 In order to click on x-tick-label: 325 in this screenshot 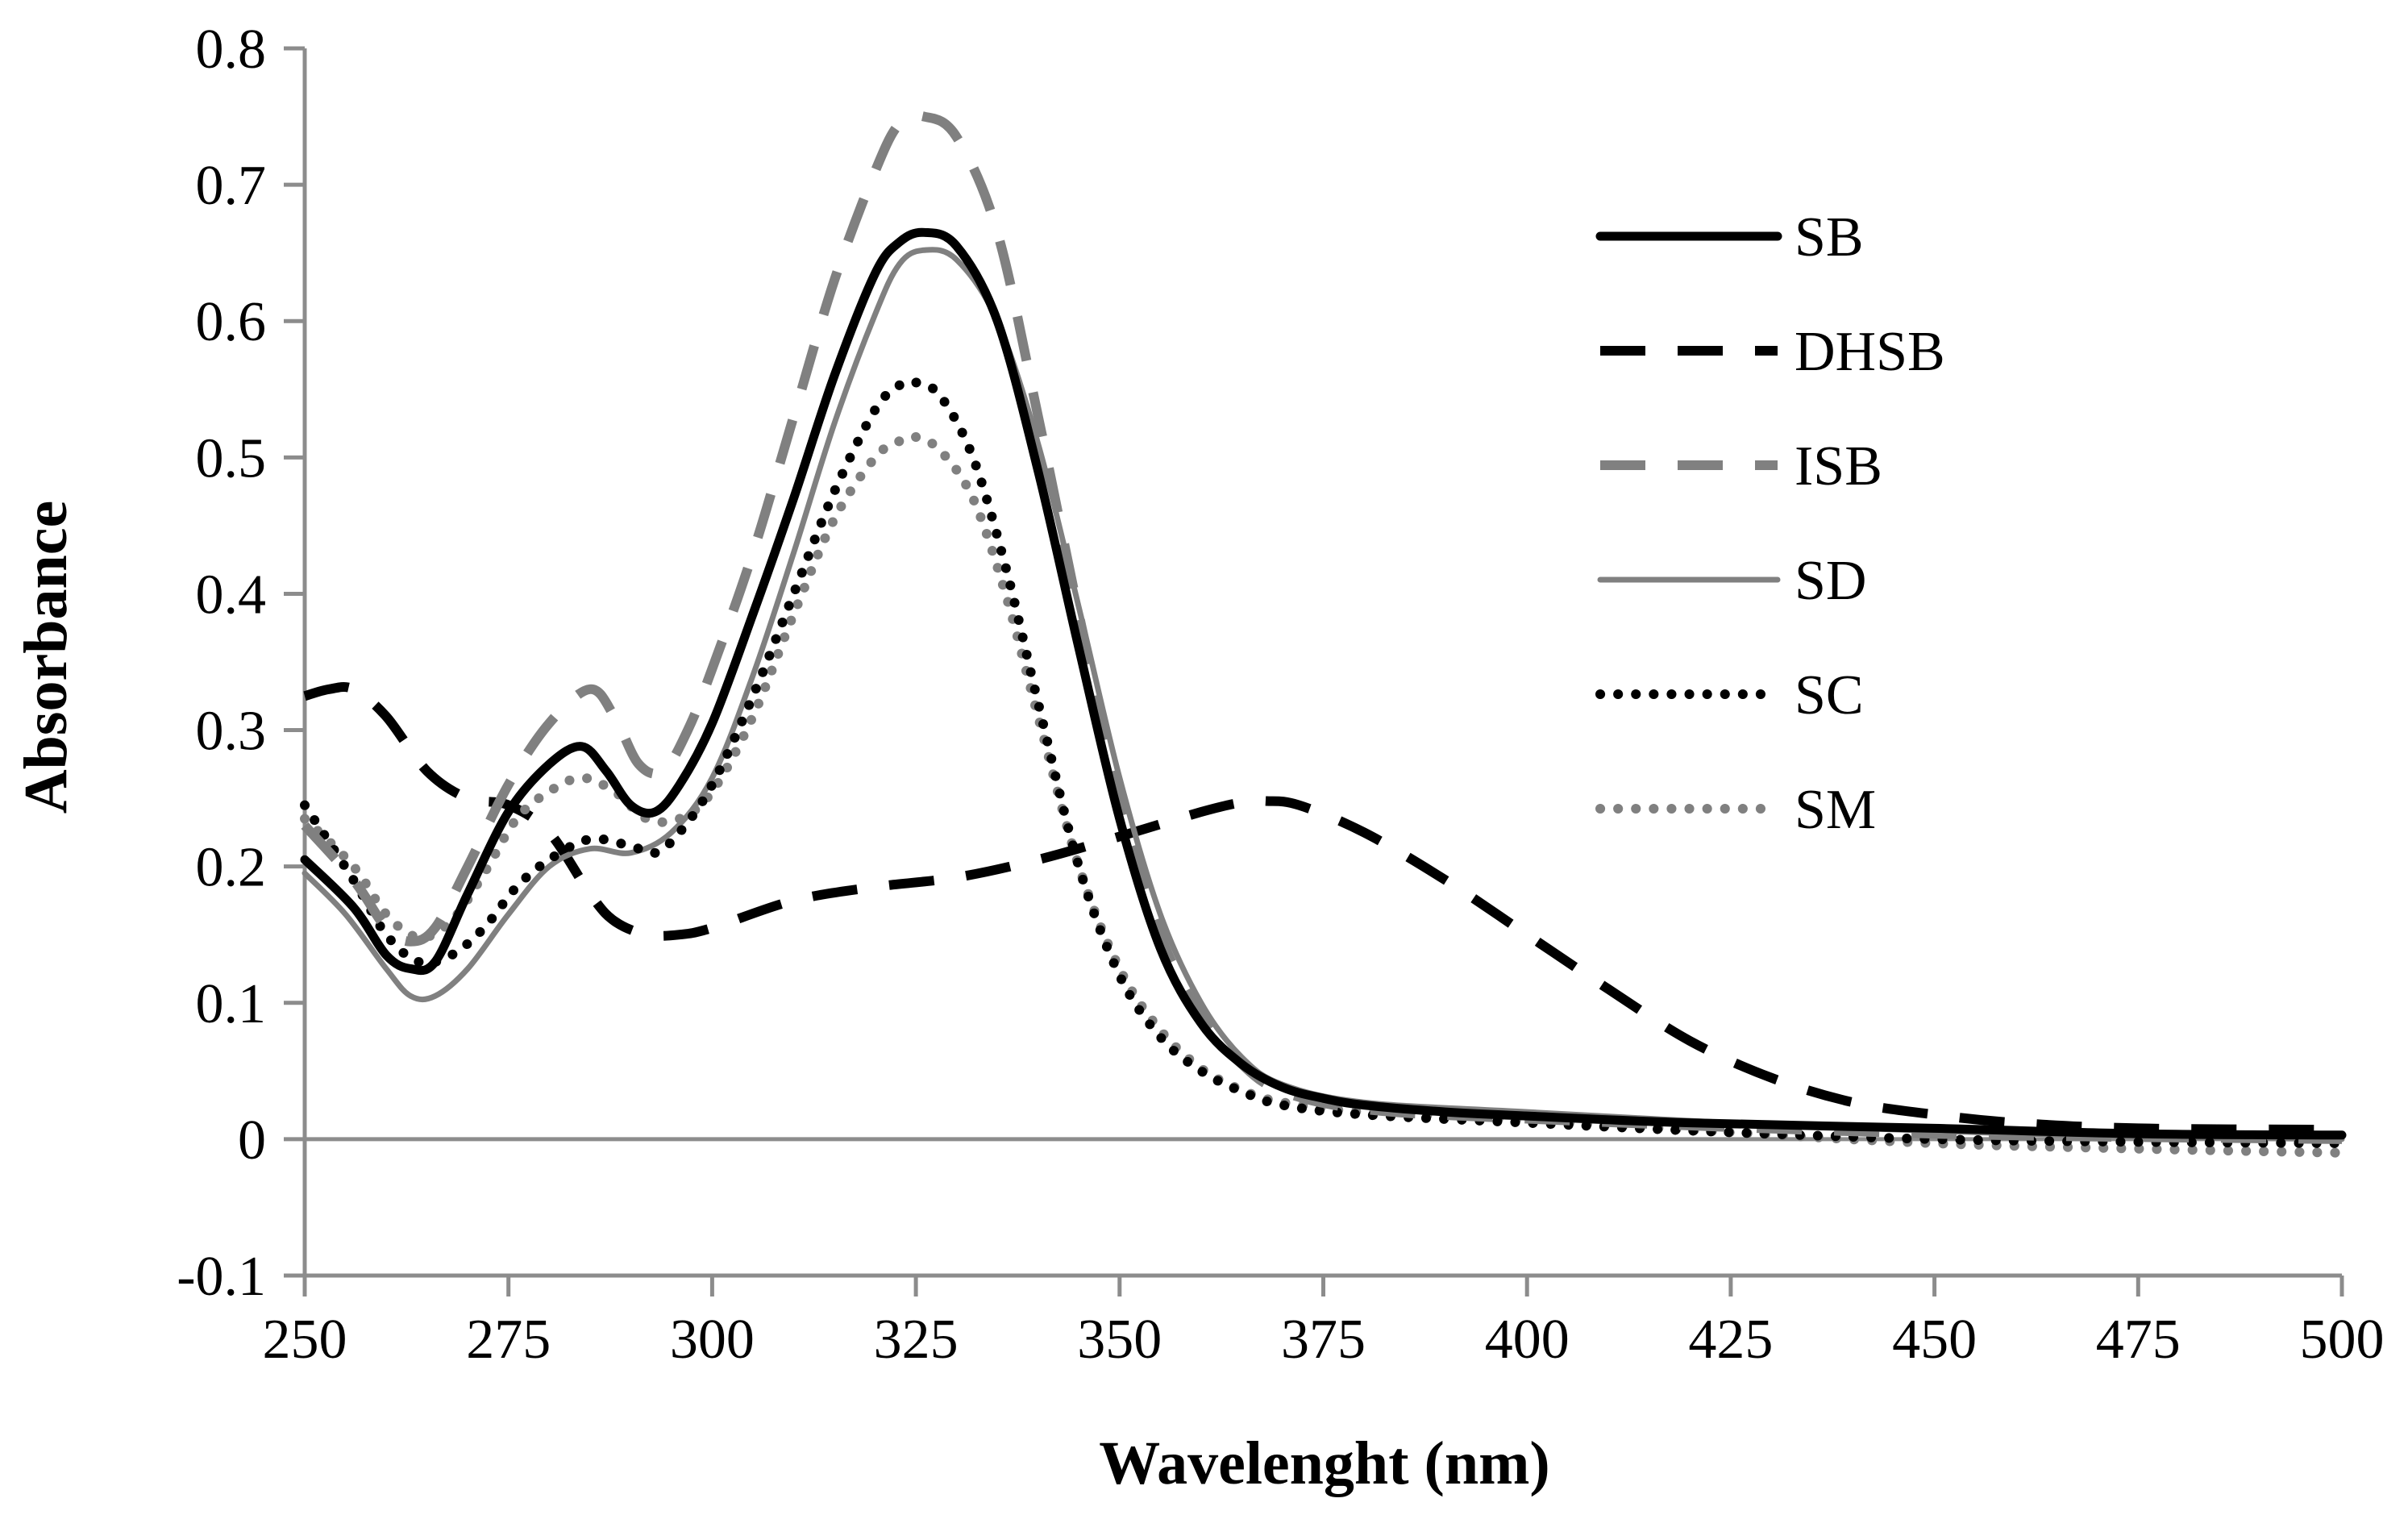, I will do `click(916, 1340)`.